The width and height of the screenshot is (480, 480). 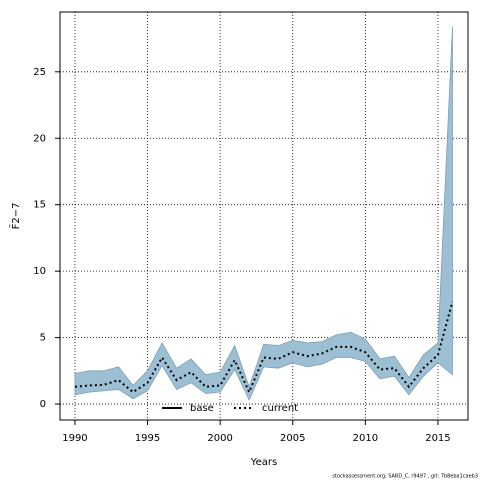 I want to click on x-tick-label: 2000, so click(x=219, y=438).